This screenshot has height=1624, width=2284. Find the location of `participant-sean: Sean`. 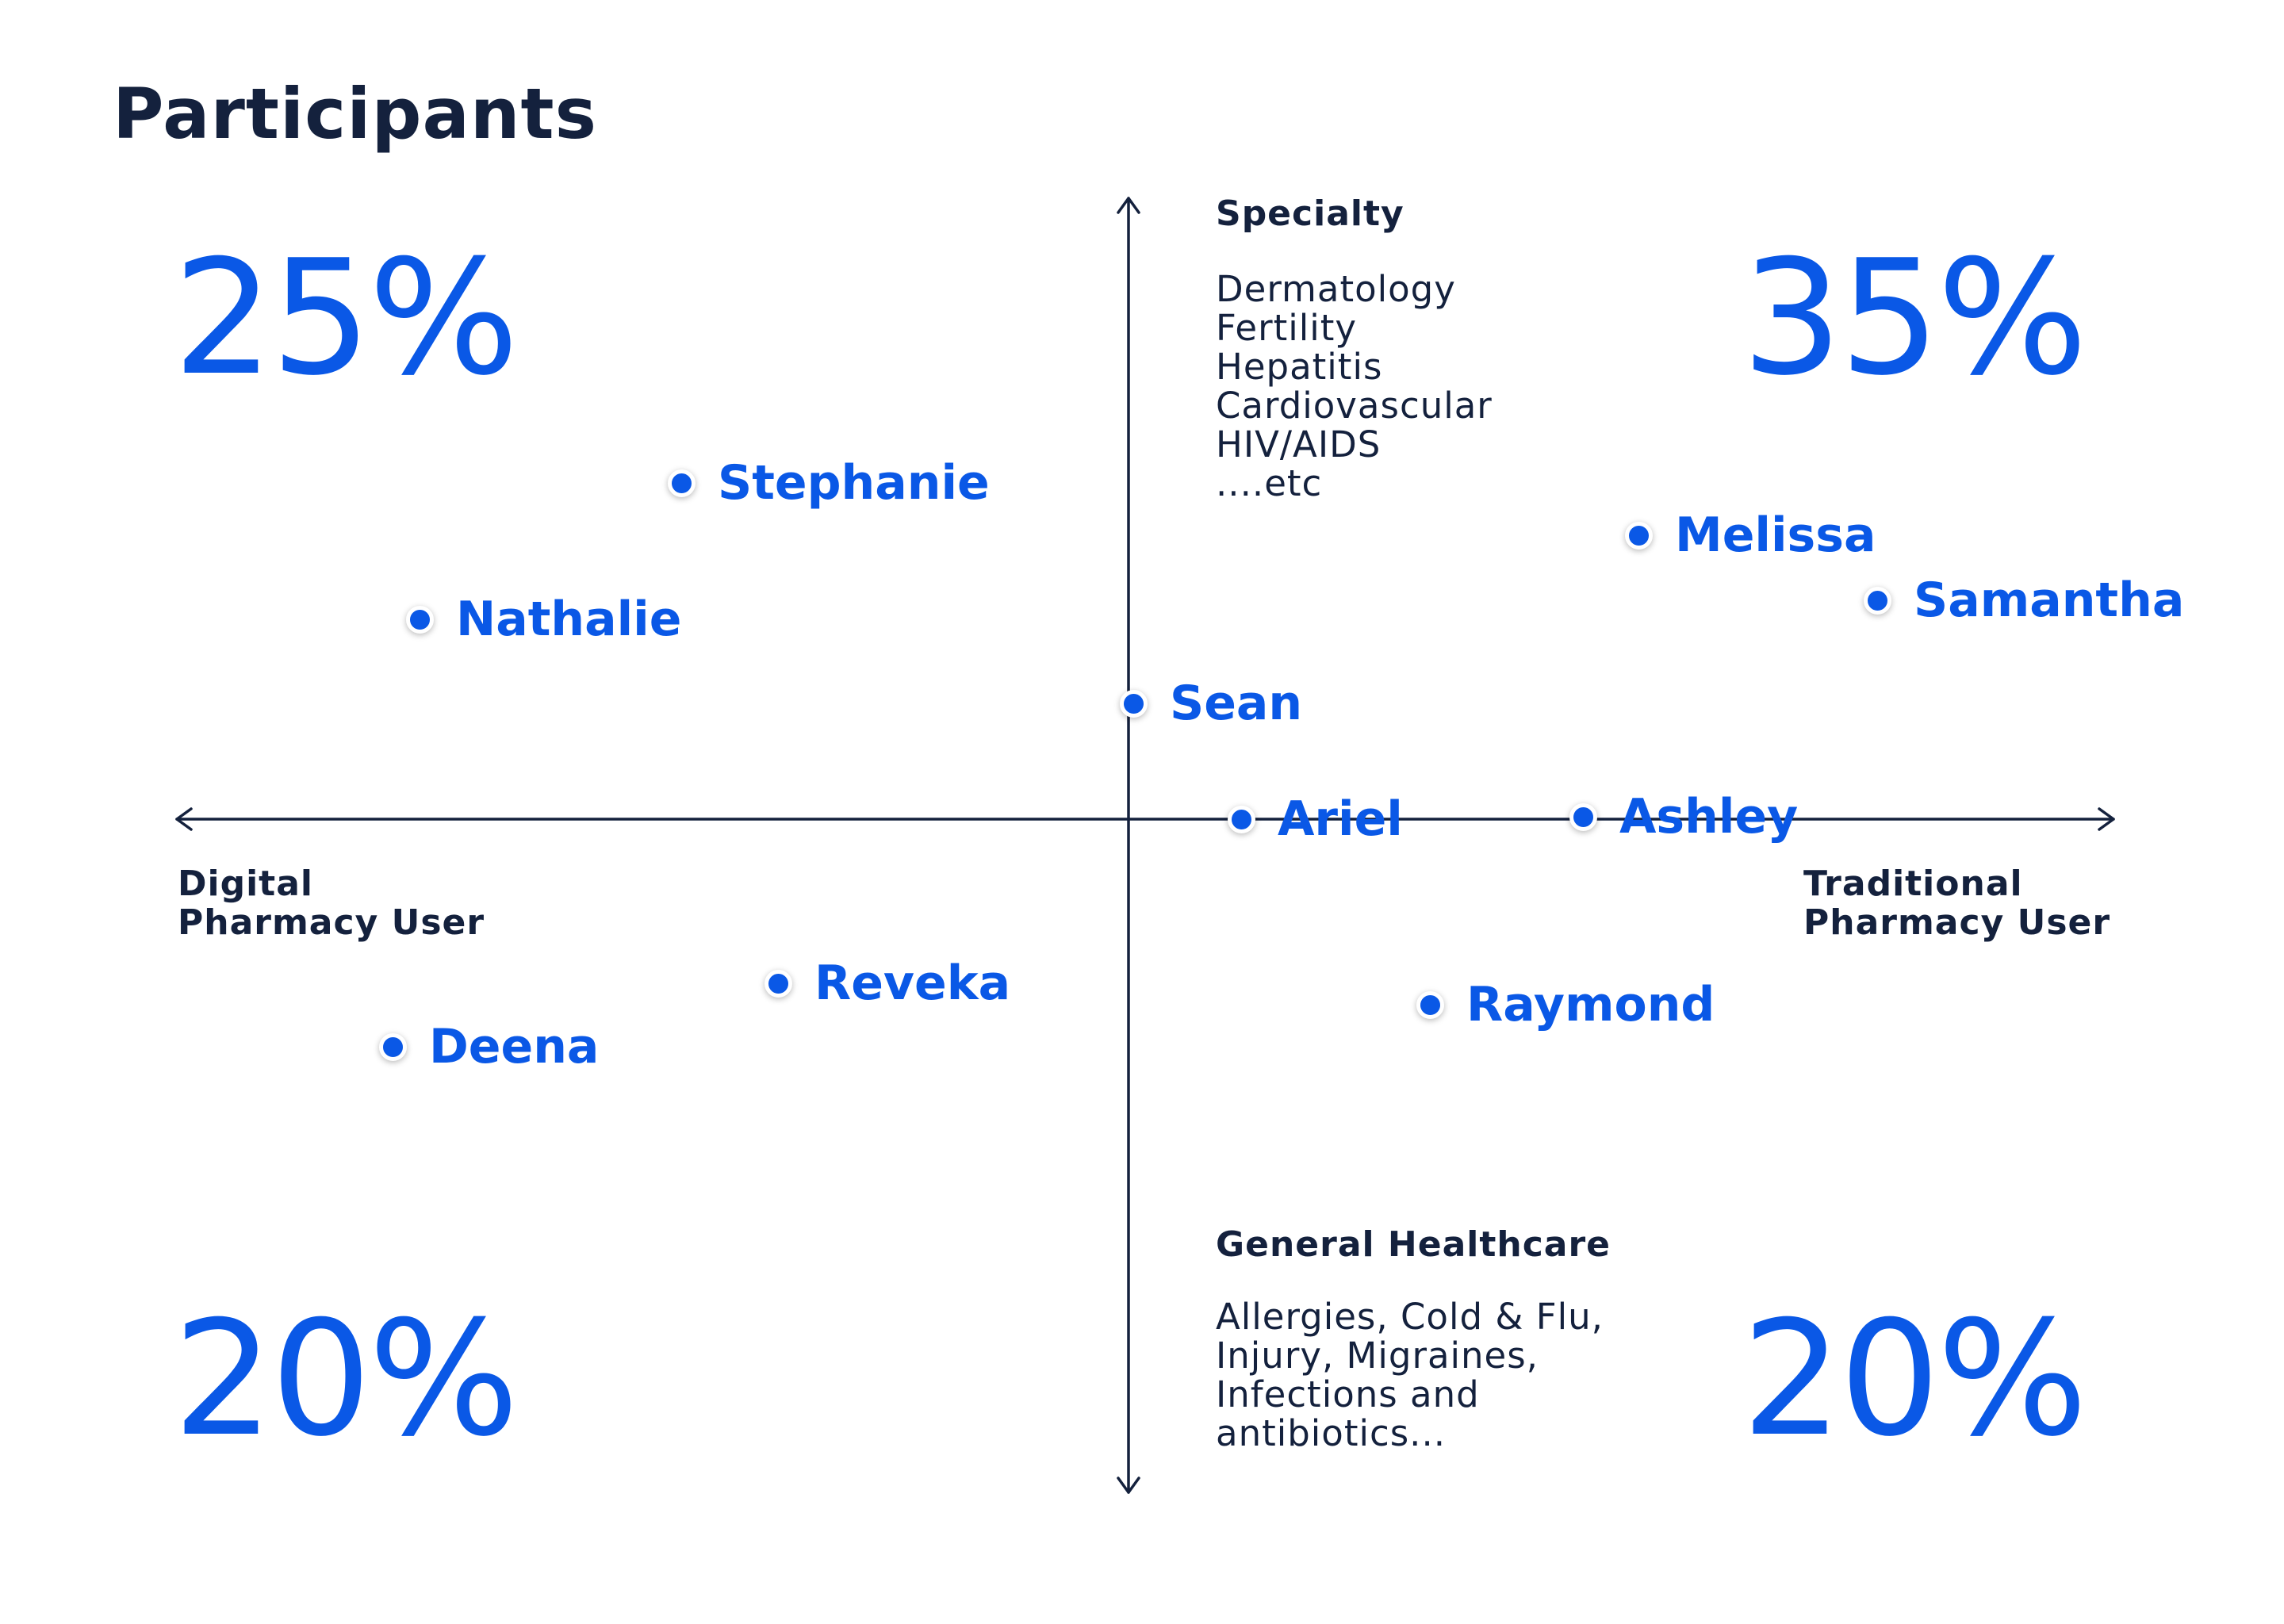

participant-sean: Sean is located at coordinates (1211, 703).